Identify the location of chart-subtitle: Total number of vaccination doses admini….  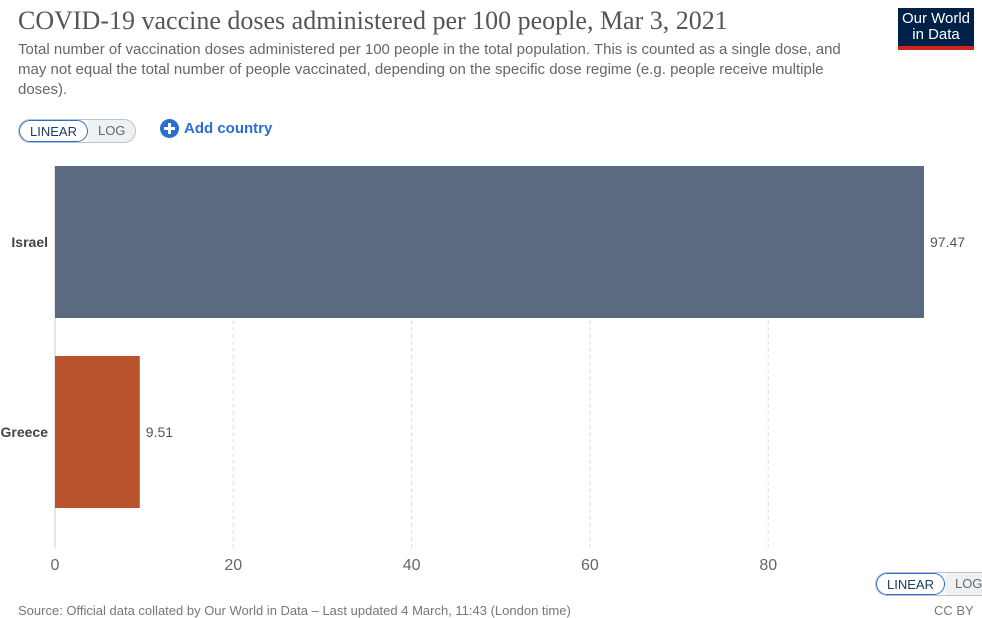
(429, 69).